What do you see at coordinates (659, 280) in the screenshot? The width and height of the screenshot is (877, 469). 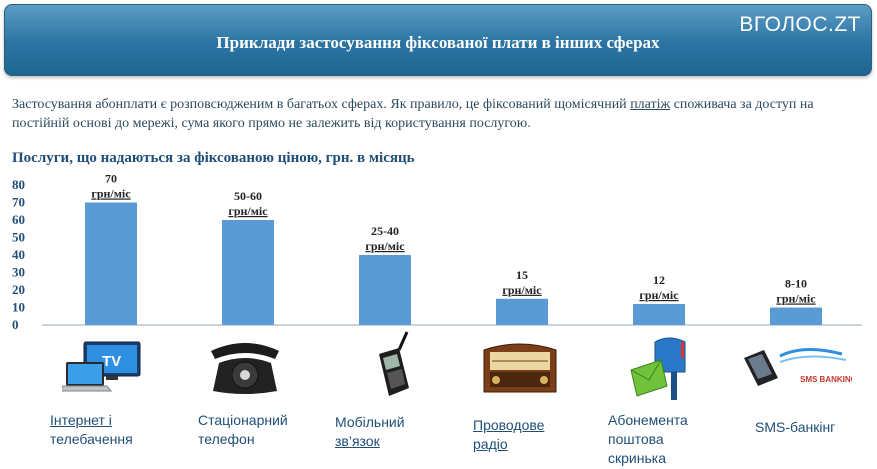 I see `bar-value-label: 12` at bounding box center [659, 280].